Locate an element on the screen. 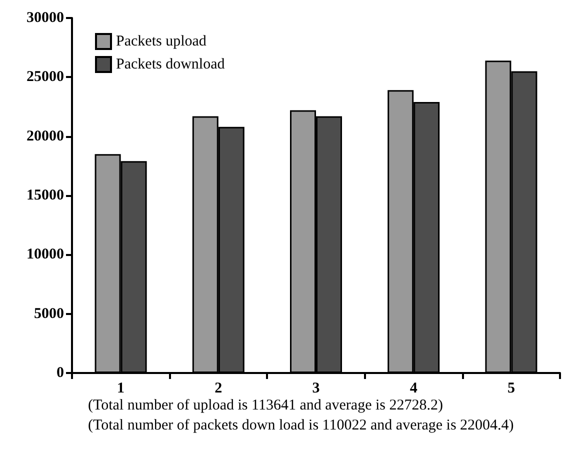 This screenshot has height=449, width=586. legend-label: Packets download is located at coordinates (171, 64).